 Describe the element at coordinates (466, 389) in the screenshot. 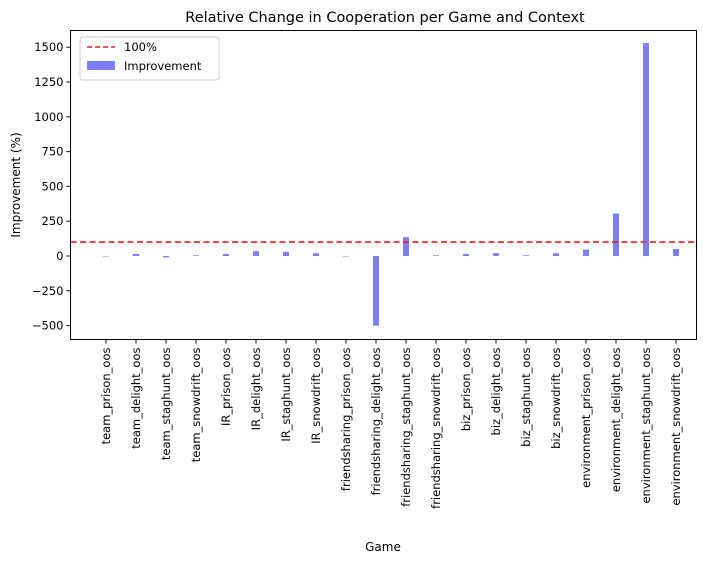

I see `x-tick-label-biz_prison_oos: biz_prison_oos` at that location.